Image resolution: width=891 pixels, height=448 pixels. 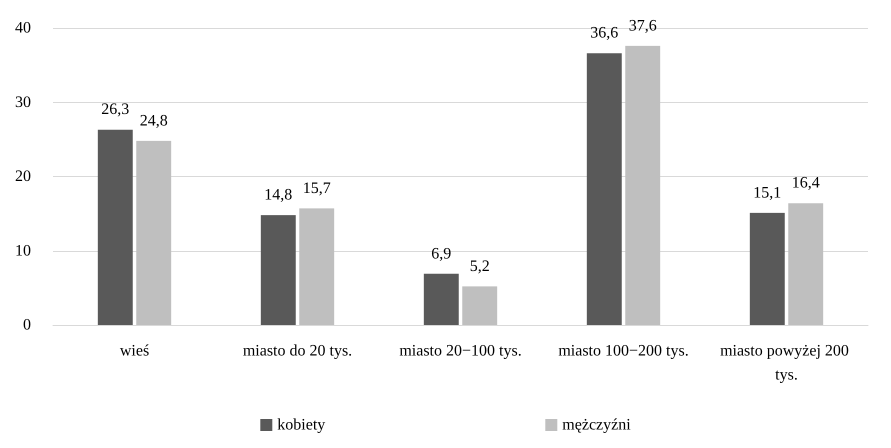 What do you see at coordinates (23, 251) in the screenshot?
I see `y-tick-label: 10` at bounding box center [23, 251].